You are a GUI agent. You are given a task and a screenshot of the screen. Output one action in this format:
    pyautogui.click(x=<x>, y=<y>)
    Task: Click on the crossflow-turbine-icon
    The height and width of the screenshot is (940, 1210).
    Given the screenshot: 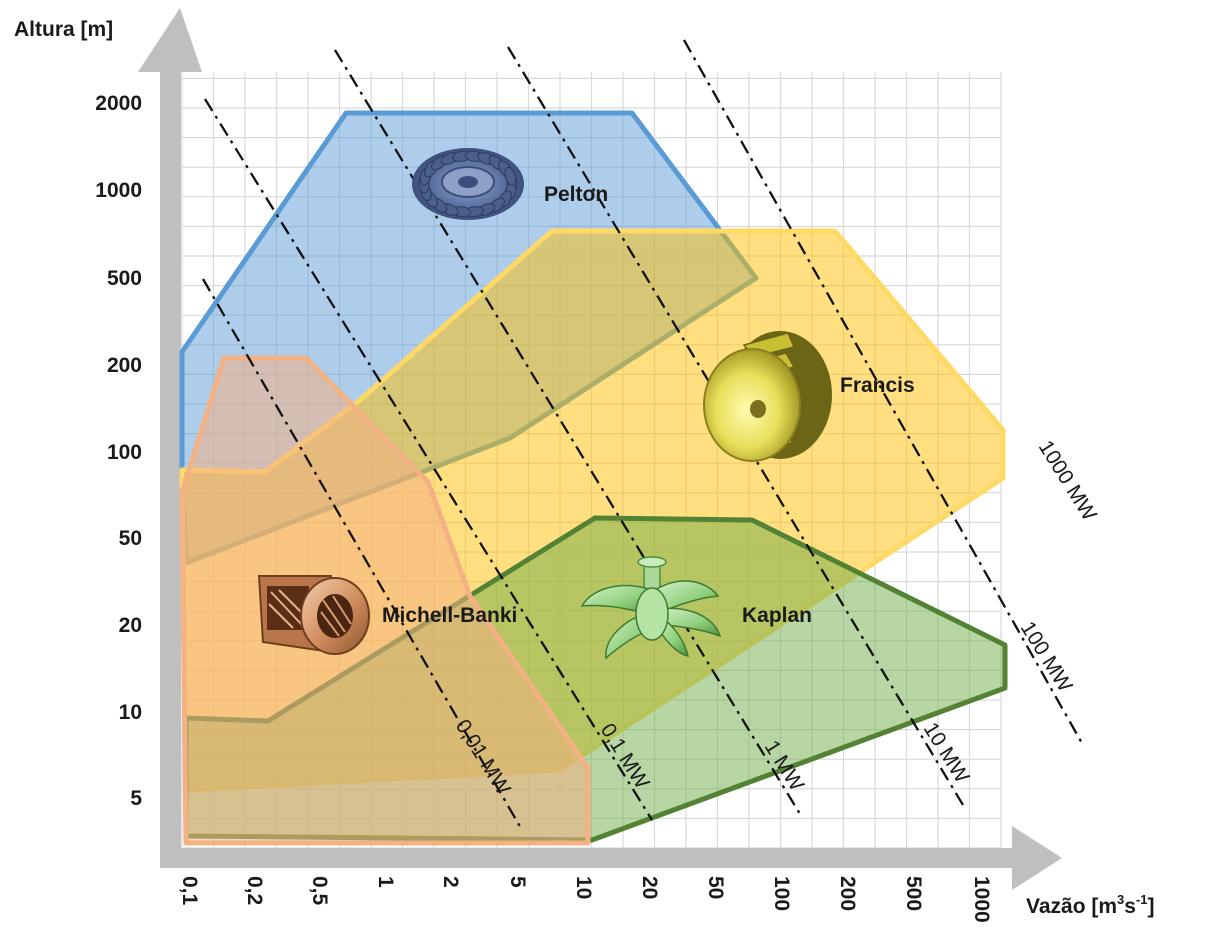 What is the action you would take?
    pyautogui.click(x=313, y=615)
    